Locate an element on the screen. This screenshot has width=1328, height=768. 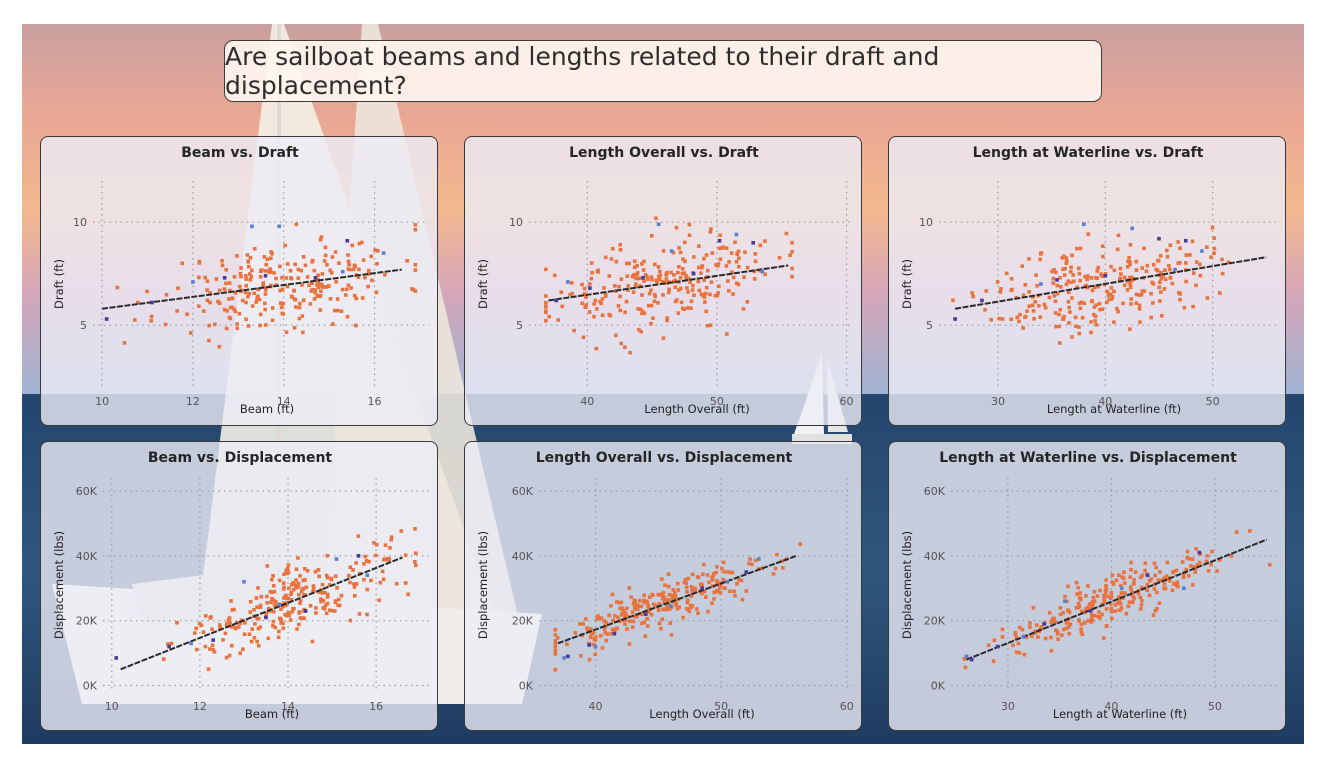
x-tick-label: 14 is located at coordinates (288, 706).